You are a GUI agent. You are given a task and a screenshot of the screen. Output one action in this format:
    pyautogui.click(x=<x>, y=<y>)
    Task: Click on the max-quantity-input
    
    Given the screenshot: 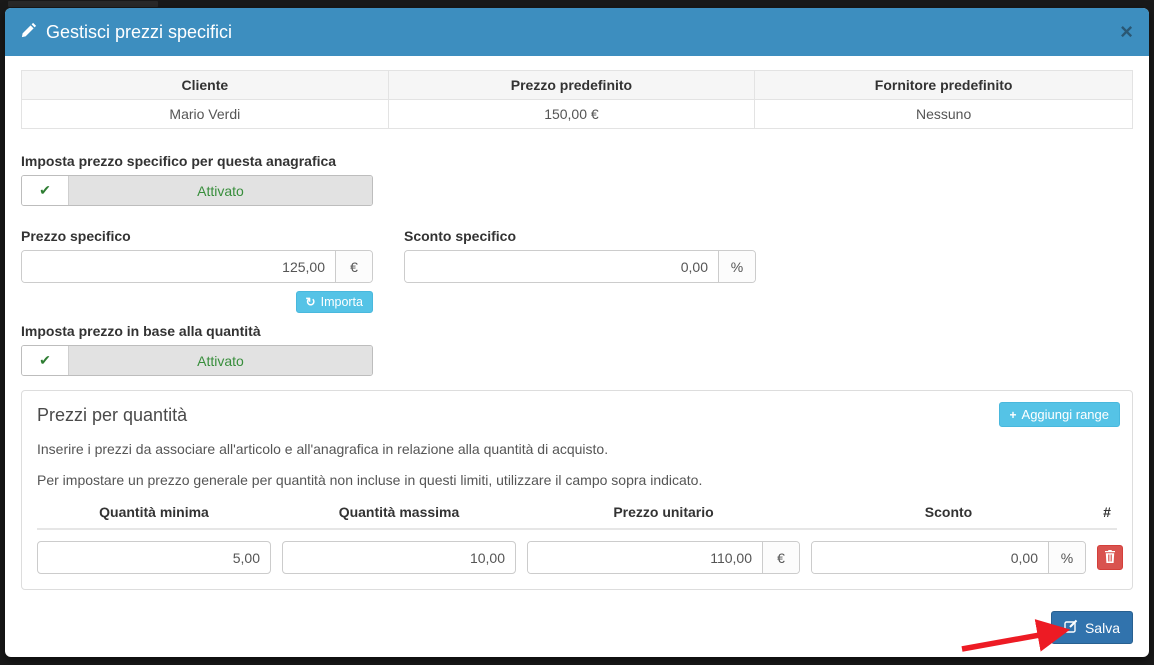 What is the action you would take?
    pyautogui.click(x=399, y=557)
    